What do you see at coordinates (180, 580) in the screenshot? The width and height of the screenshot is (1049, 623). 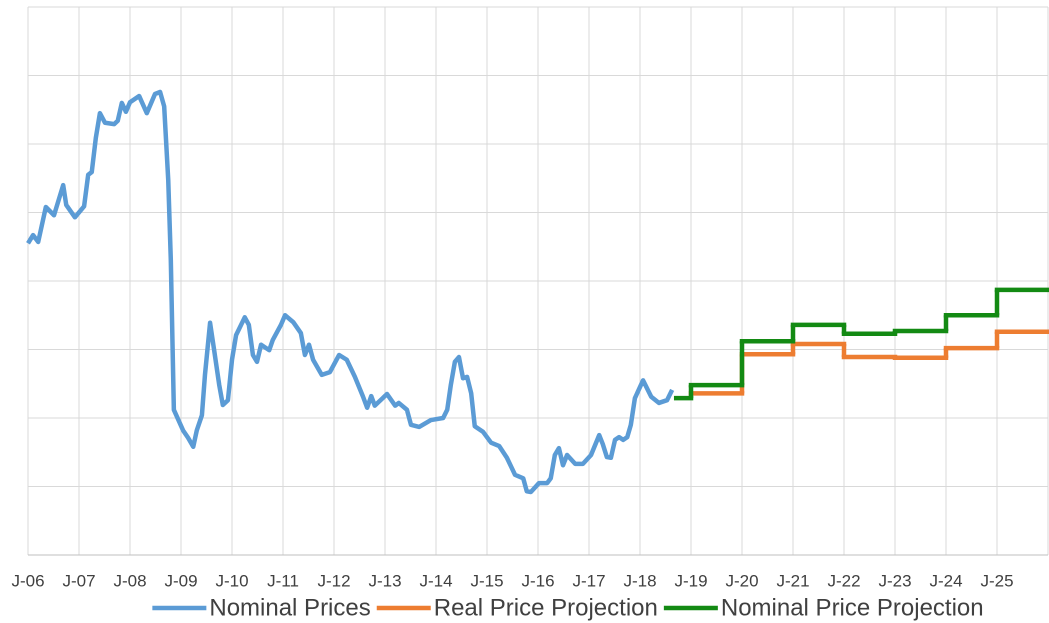 I see `x-tick-label: J-09` at bounding box center [180, 580].